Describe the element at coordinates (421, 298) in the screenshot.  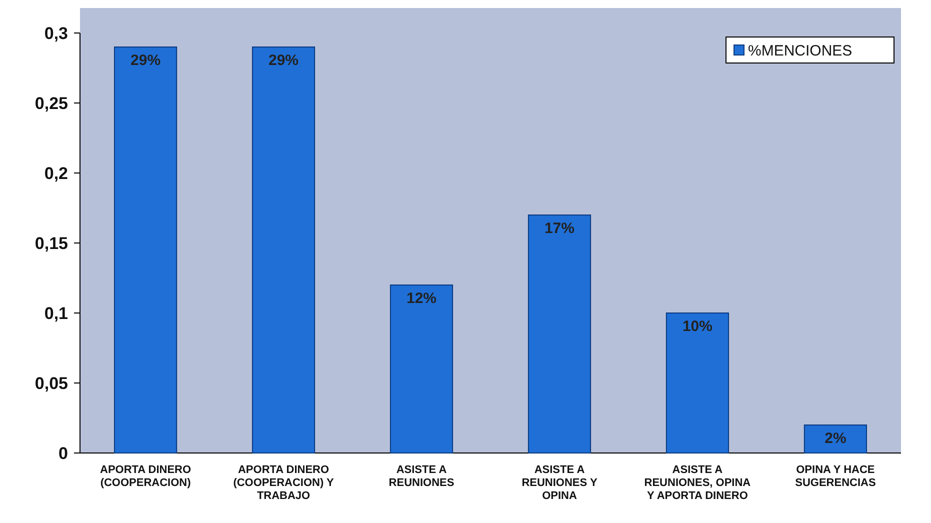
I see `data-label: 12%` at that location.